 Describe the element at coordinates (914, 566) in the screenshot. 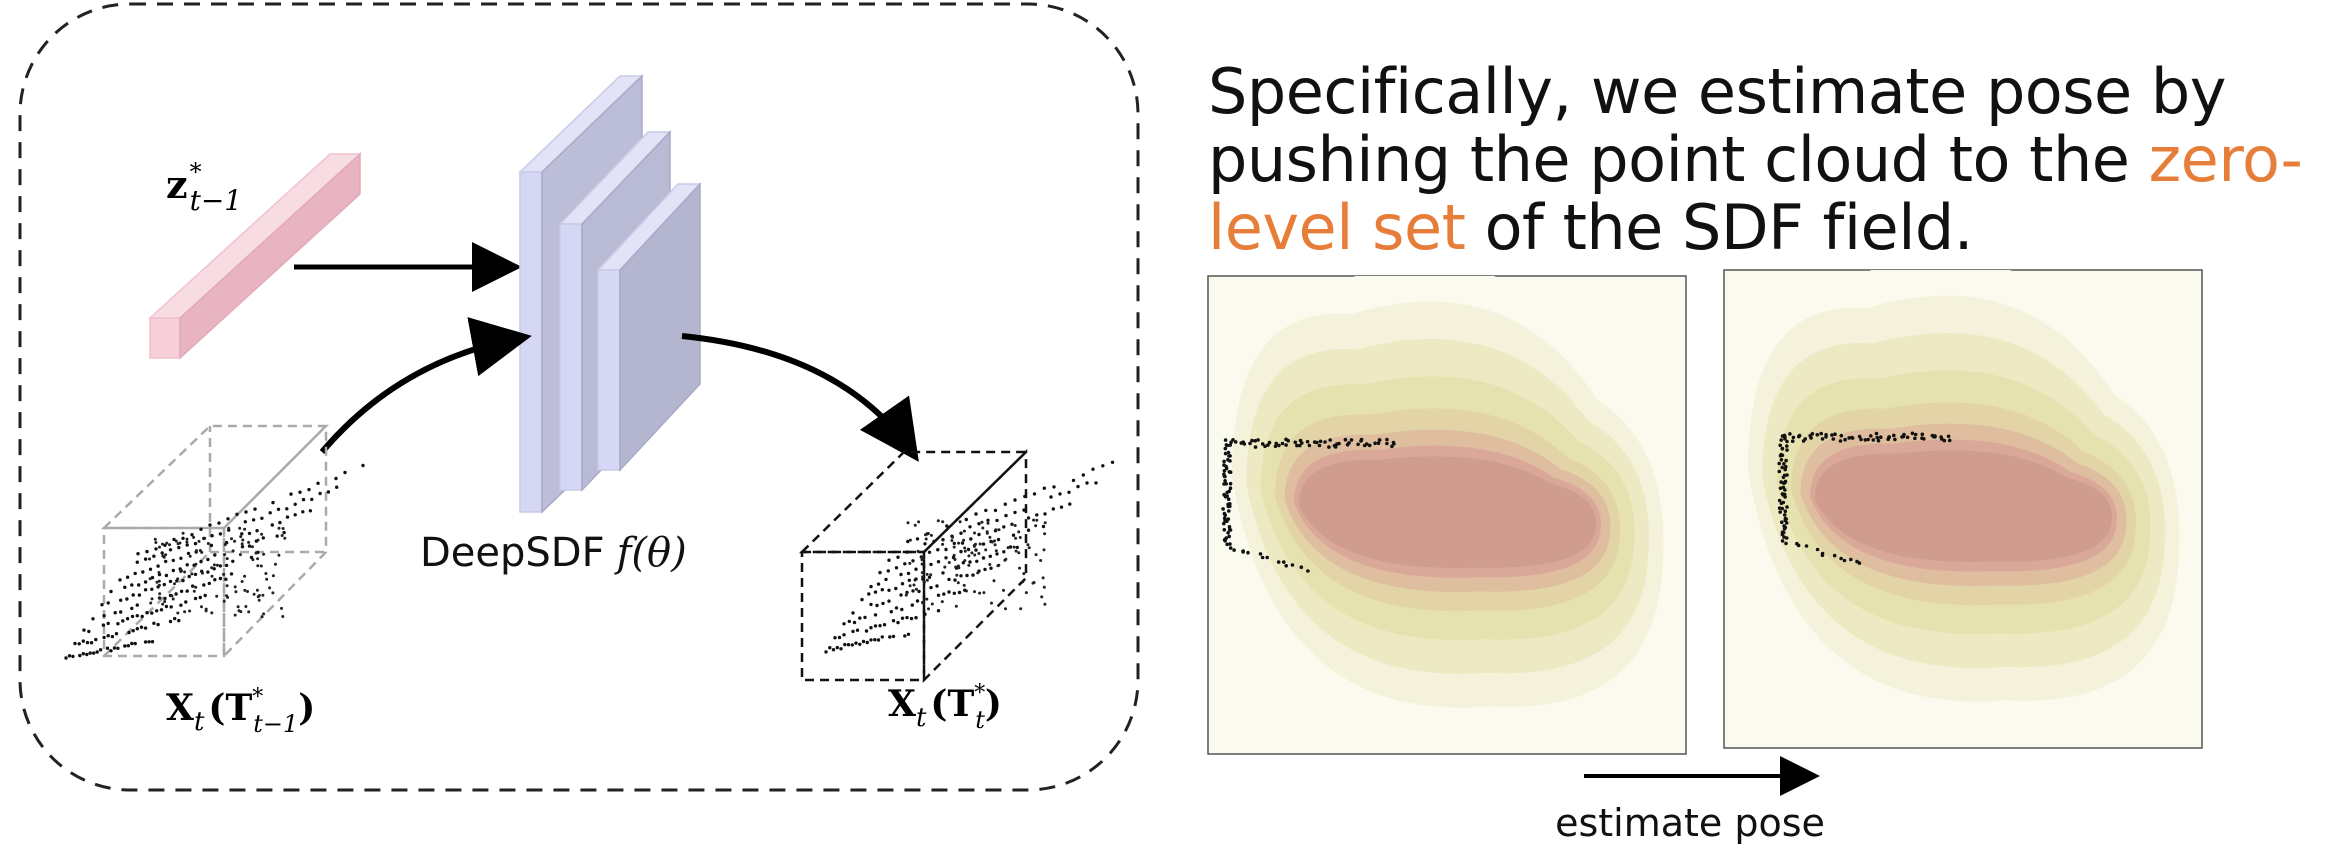

I see `output-bounding-box` at that location.